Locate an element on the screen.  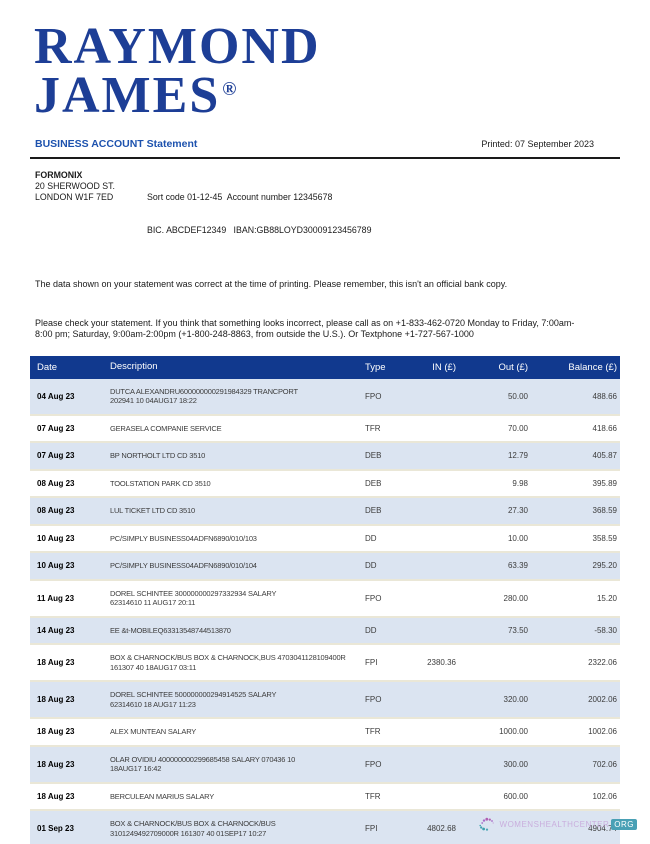
cell-out: 1000.00 is located at coordinates (513, 732).